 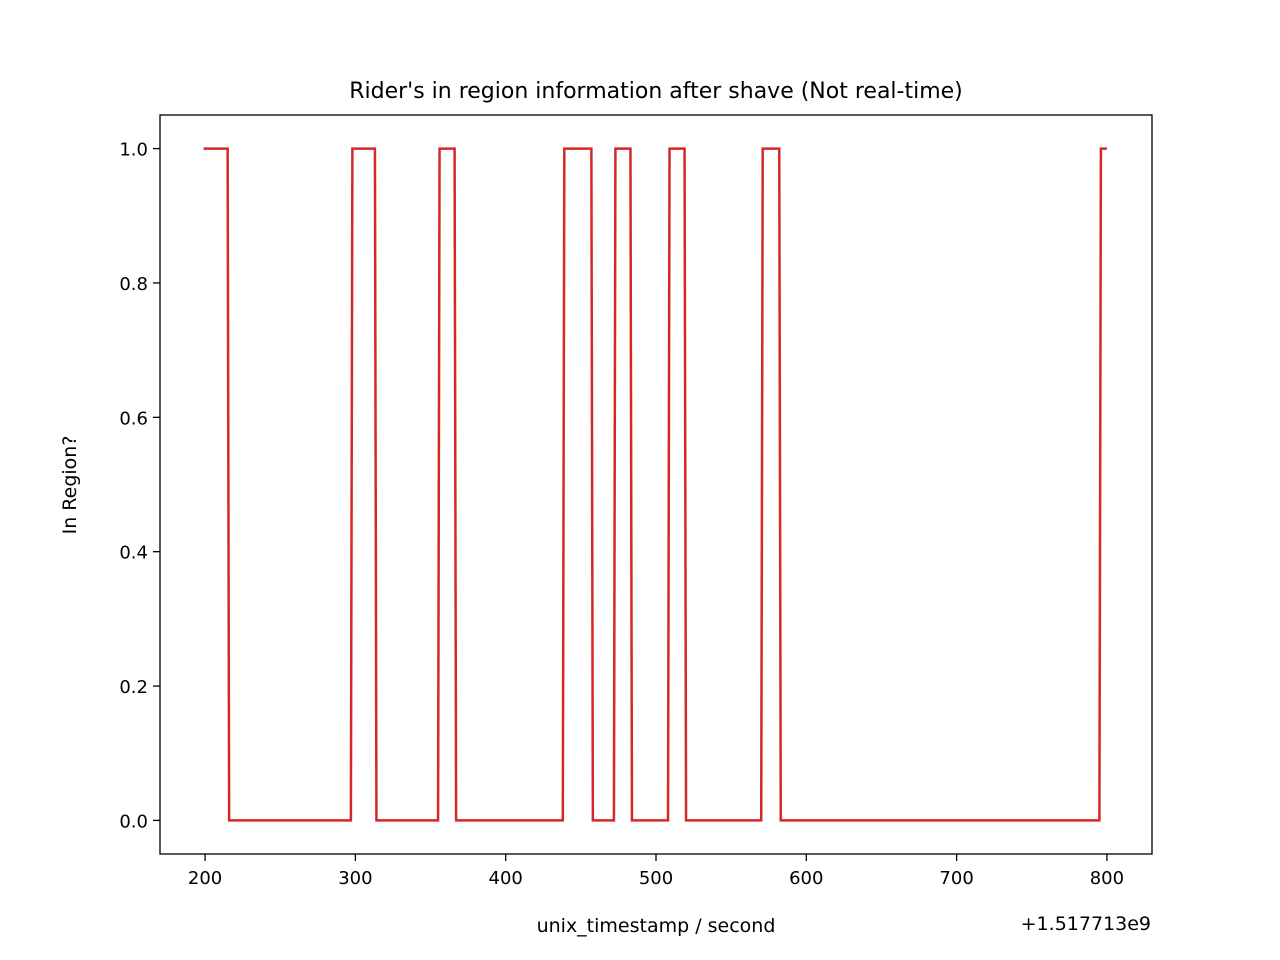 What do you see at coordinates (70, 485) in the screenshot?
I see `y-axis-label: In Region?` at bounding box center [70, 485].